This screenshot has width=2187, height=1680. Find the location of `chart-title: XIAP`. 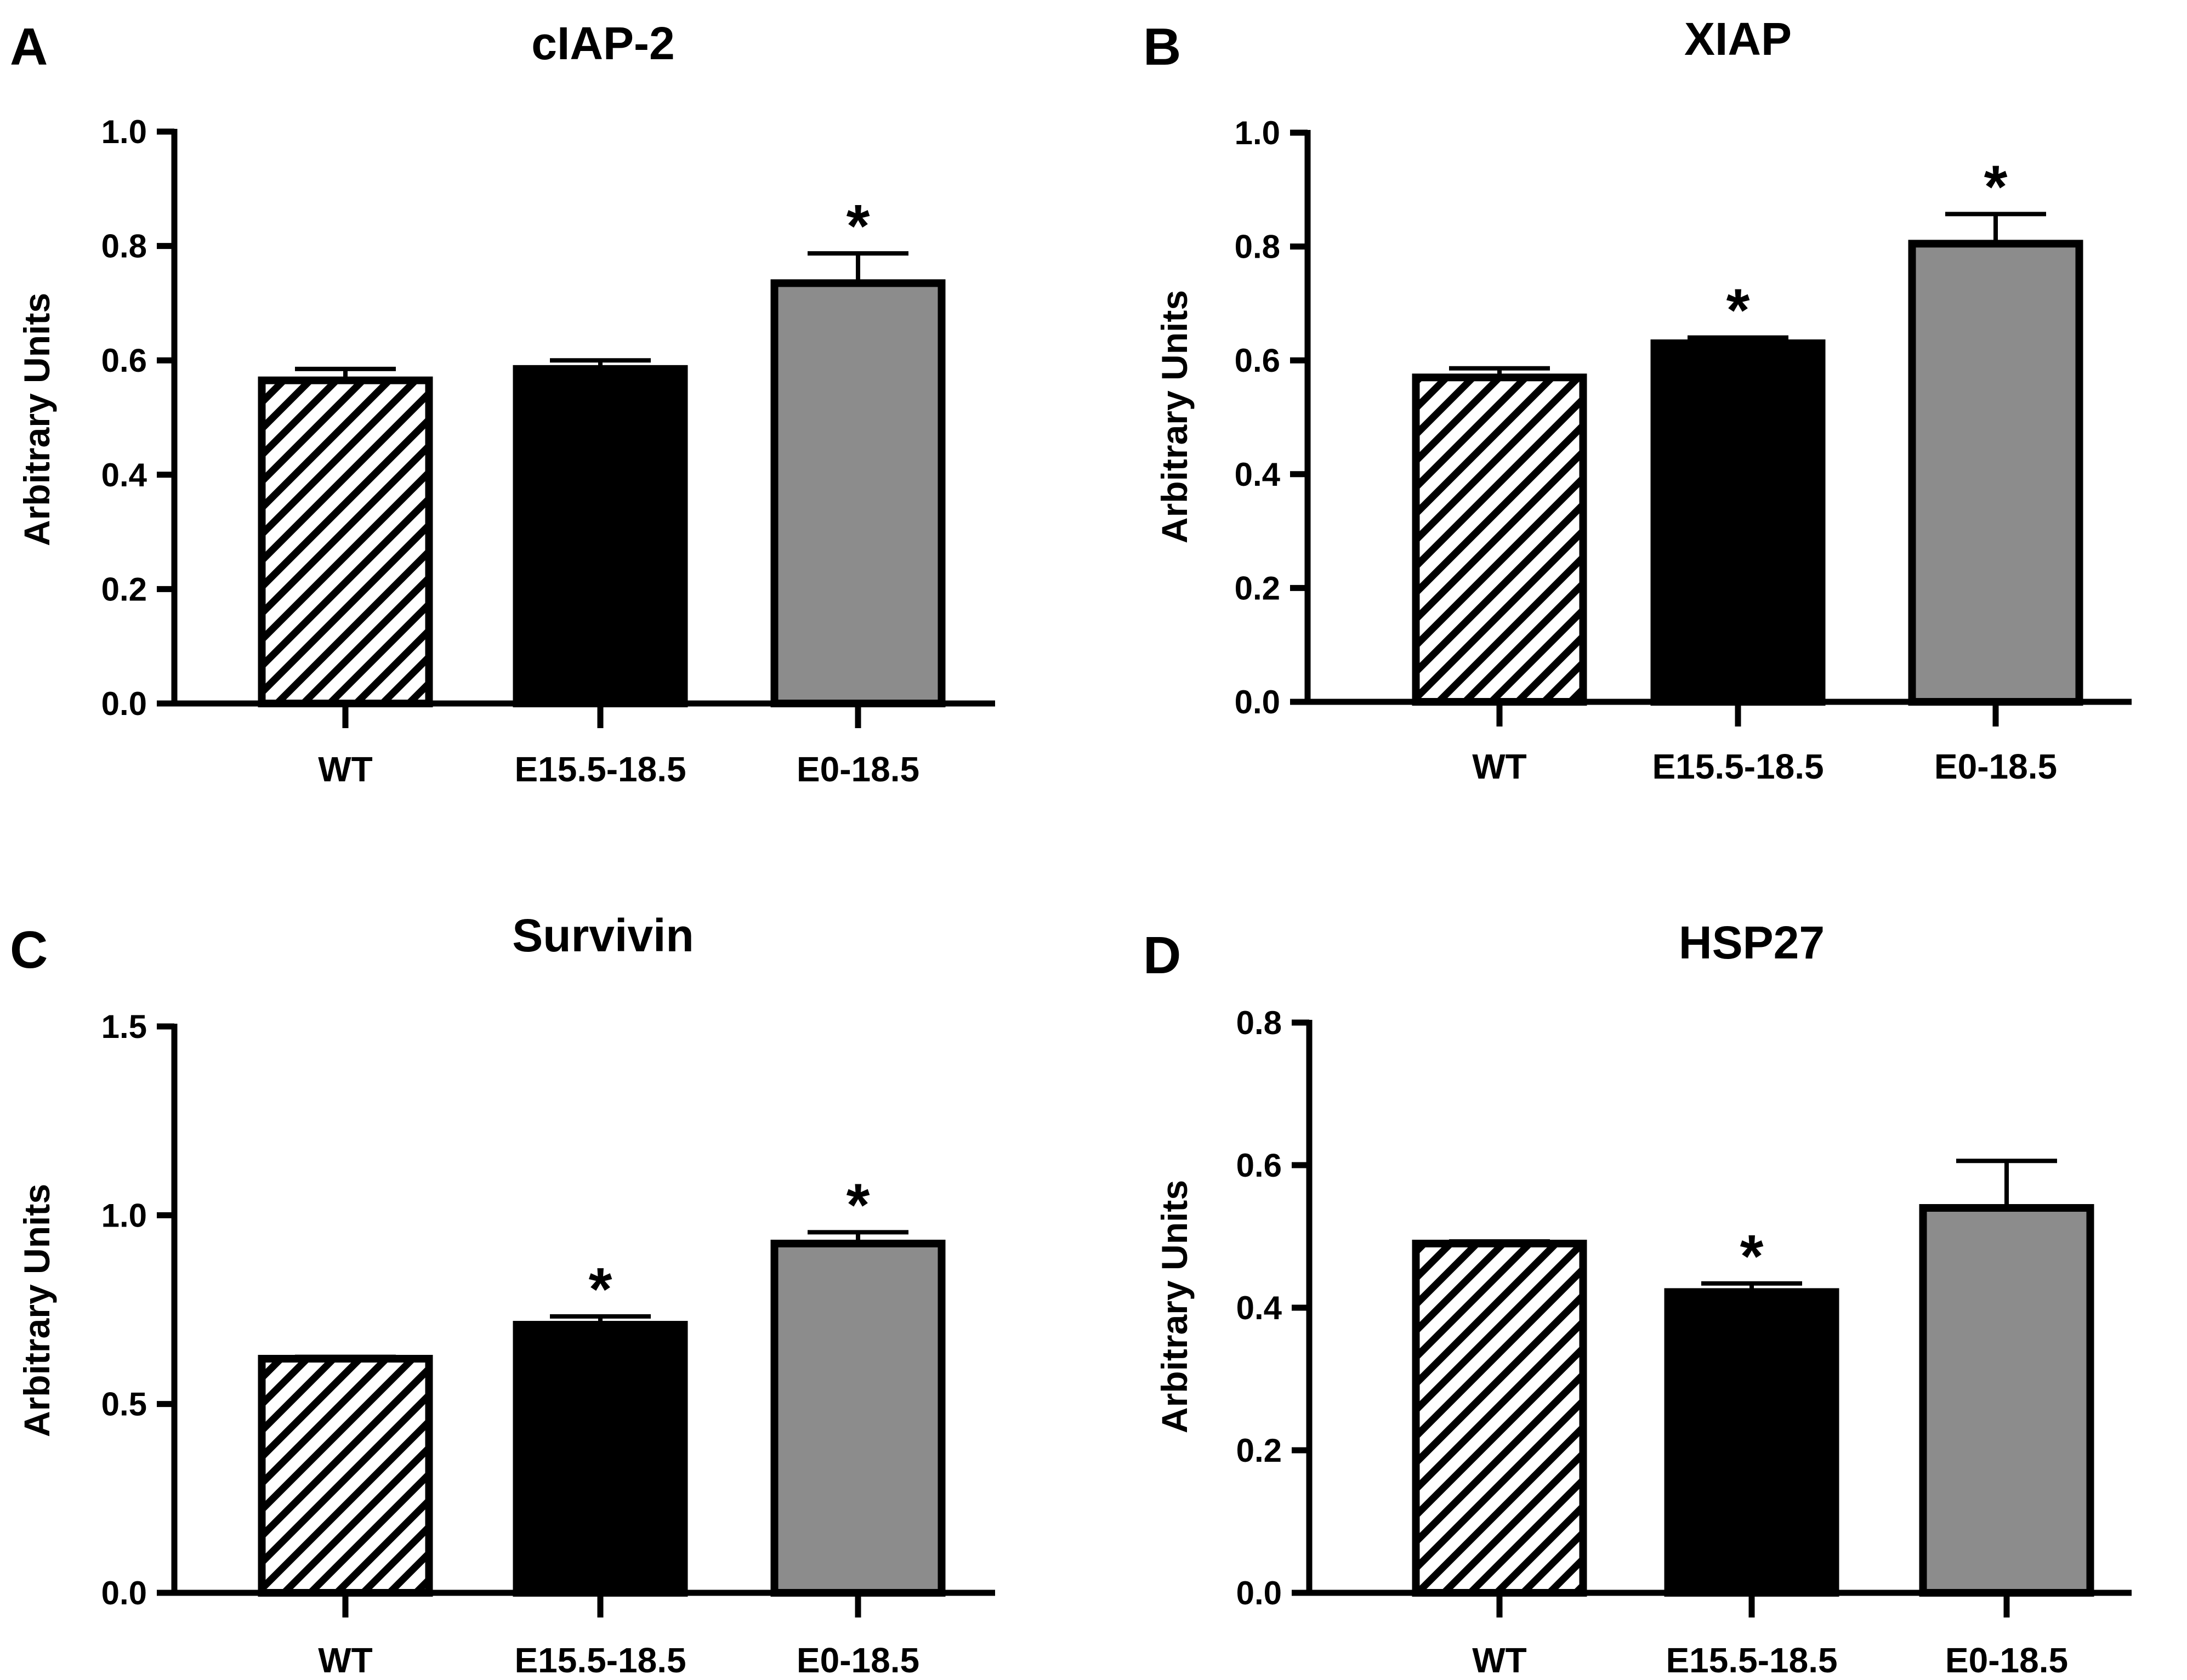

chart-title: XIAP is located at coordinates (1738, 39).